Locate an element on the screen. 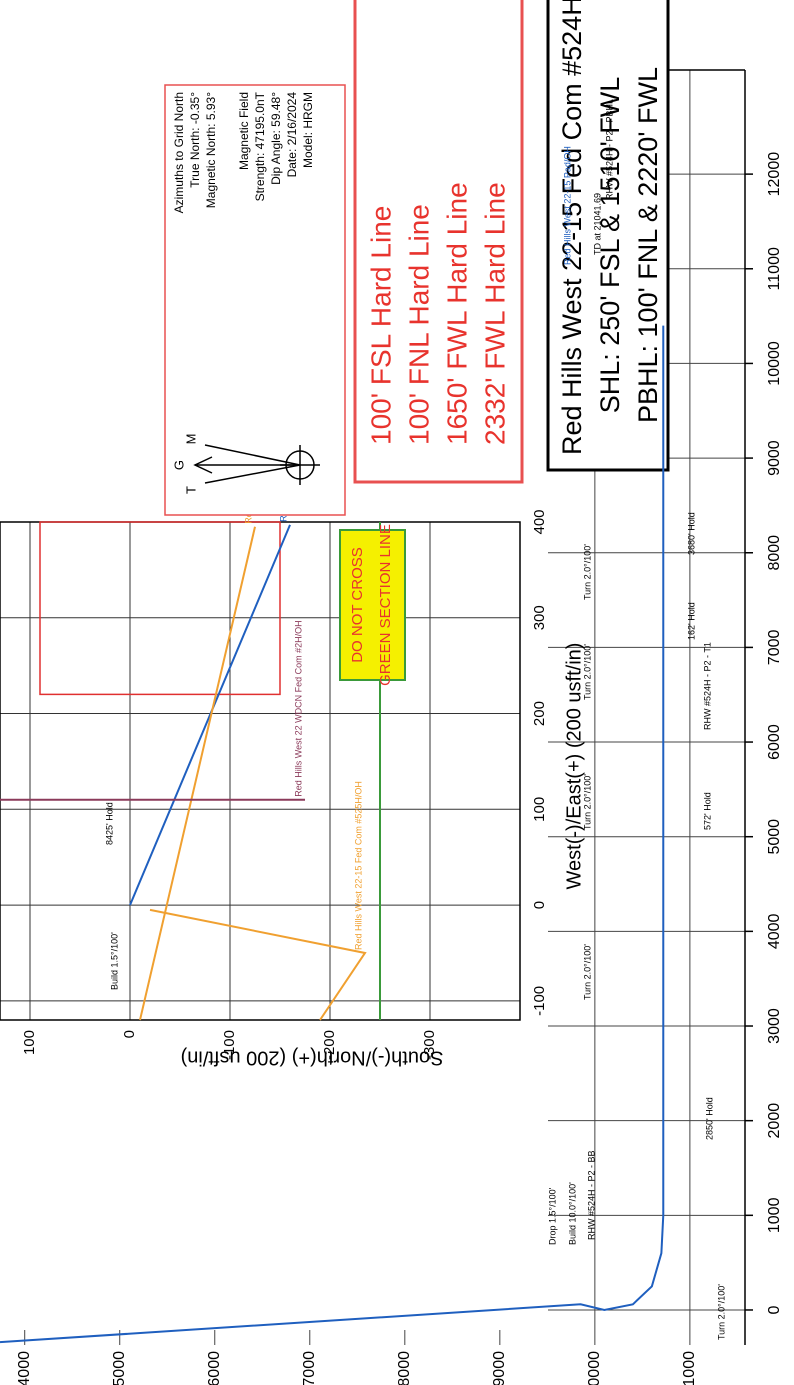  y-tick-label: 11000 is located at coordinates (689, 1368).